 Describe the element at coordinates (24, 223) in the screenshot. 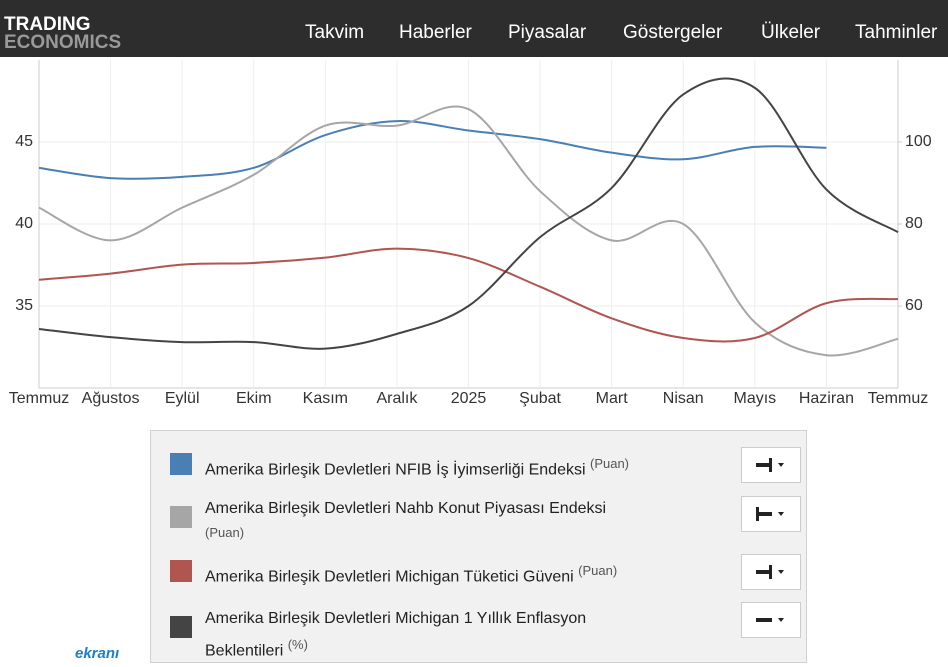

I see `y-tick-label: 40` at that location.